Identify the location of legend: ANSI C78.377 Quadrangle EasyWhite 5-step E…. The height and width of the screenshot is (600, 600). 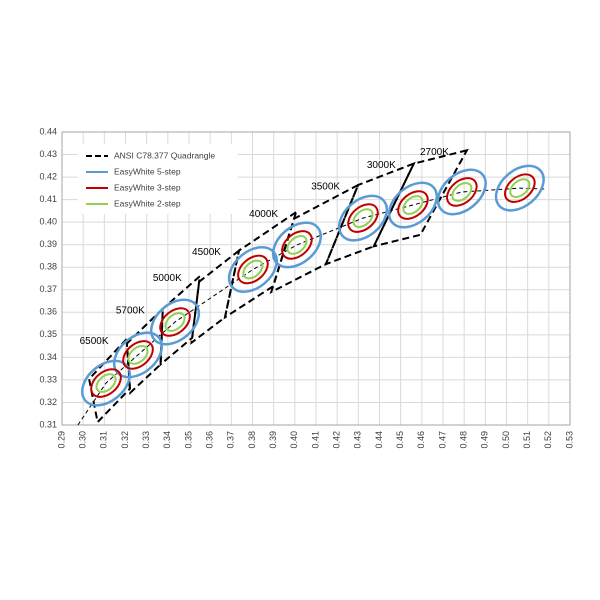
(158, 179).